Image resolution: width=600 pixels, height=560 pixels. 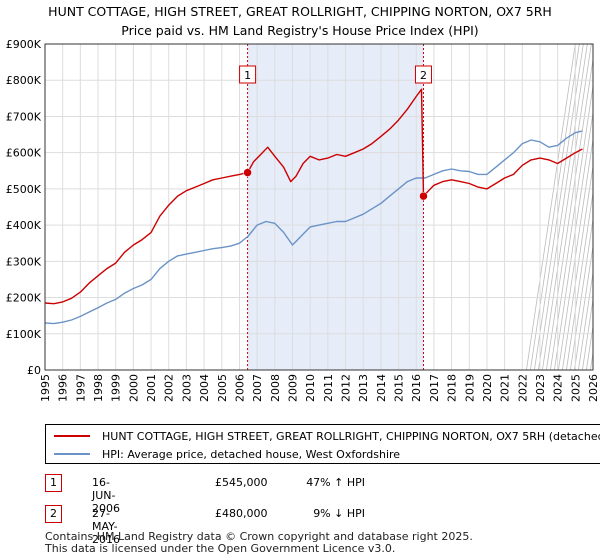 What do you see at coordinates (116, 388) in the screenshot?
I see `x-tick-label: 1999` at bounding box center [116, 388].